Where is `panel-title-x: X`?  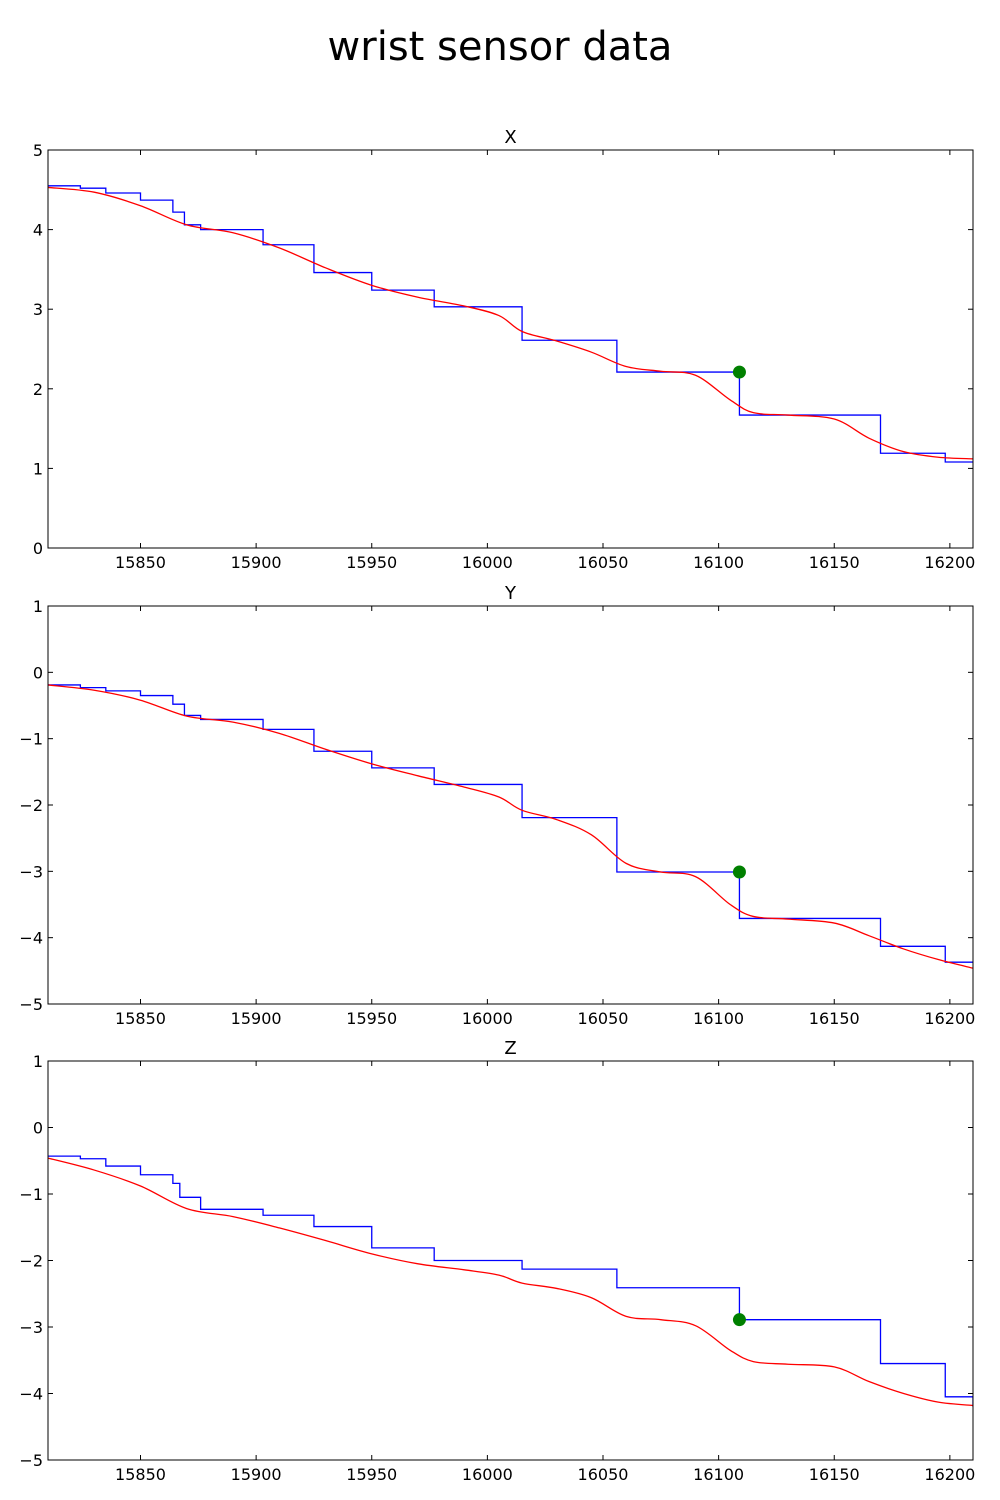 panel-title-x: X is located at coordinates (510, 137).